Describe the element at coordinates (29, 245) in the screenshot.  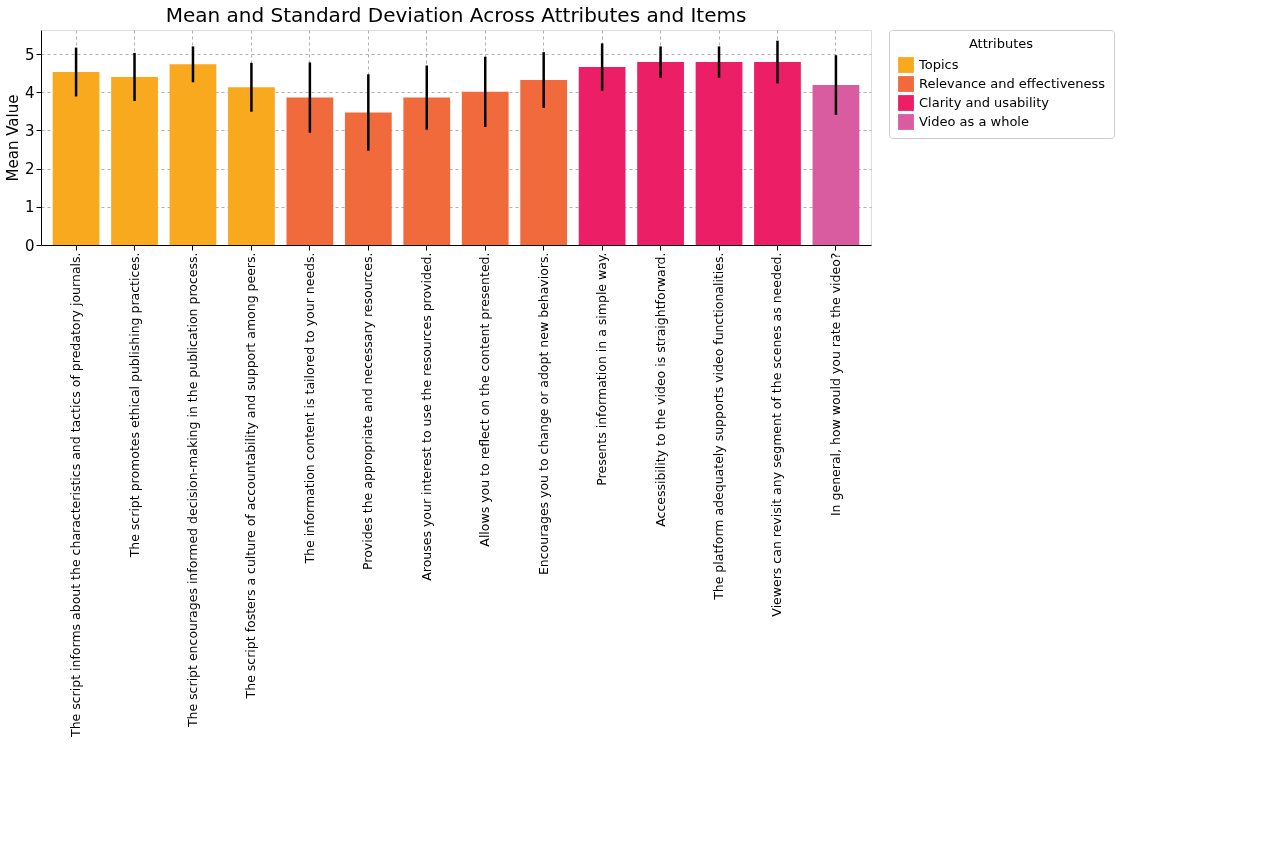
I see `y-tick-label: 0` at that location.